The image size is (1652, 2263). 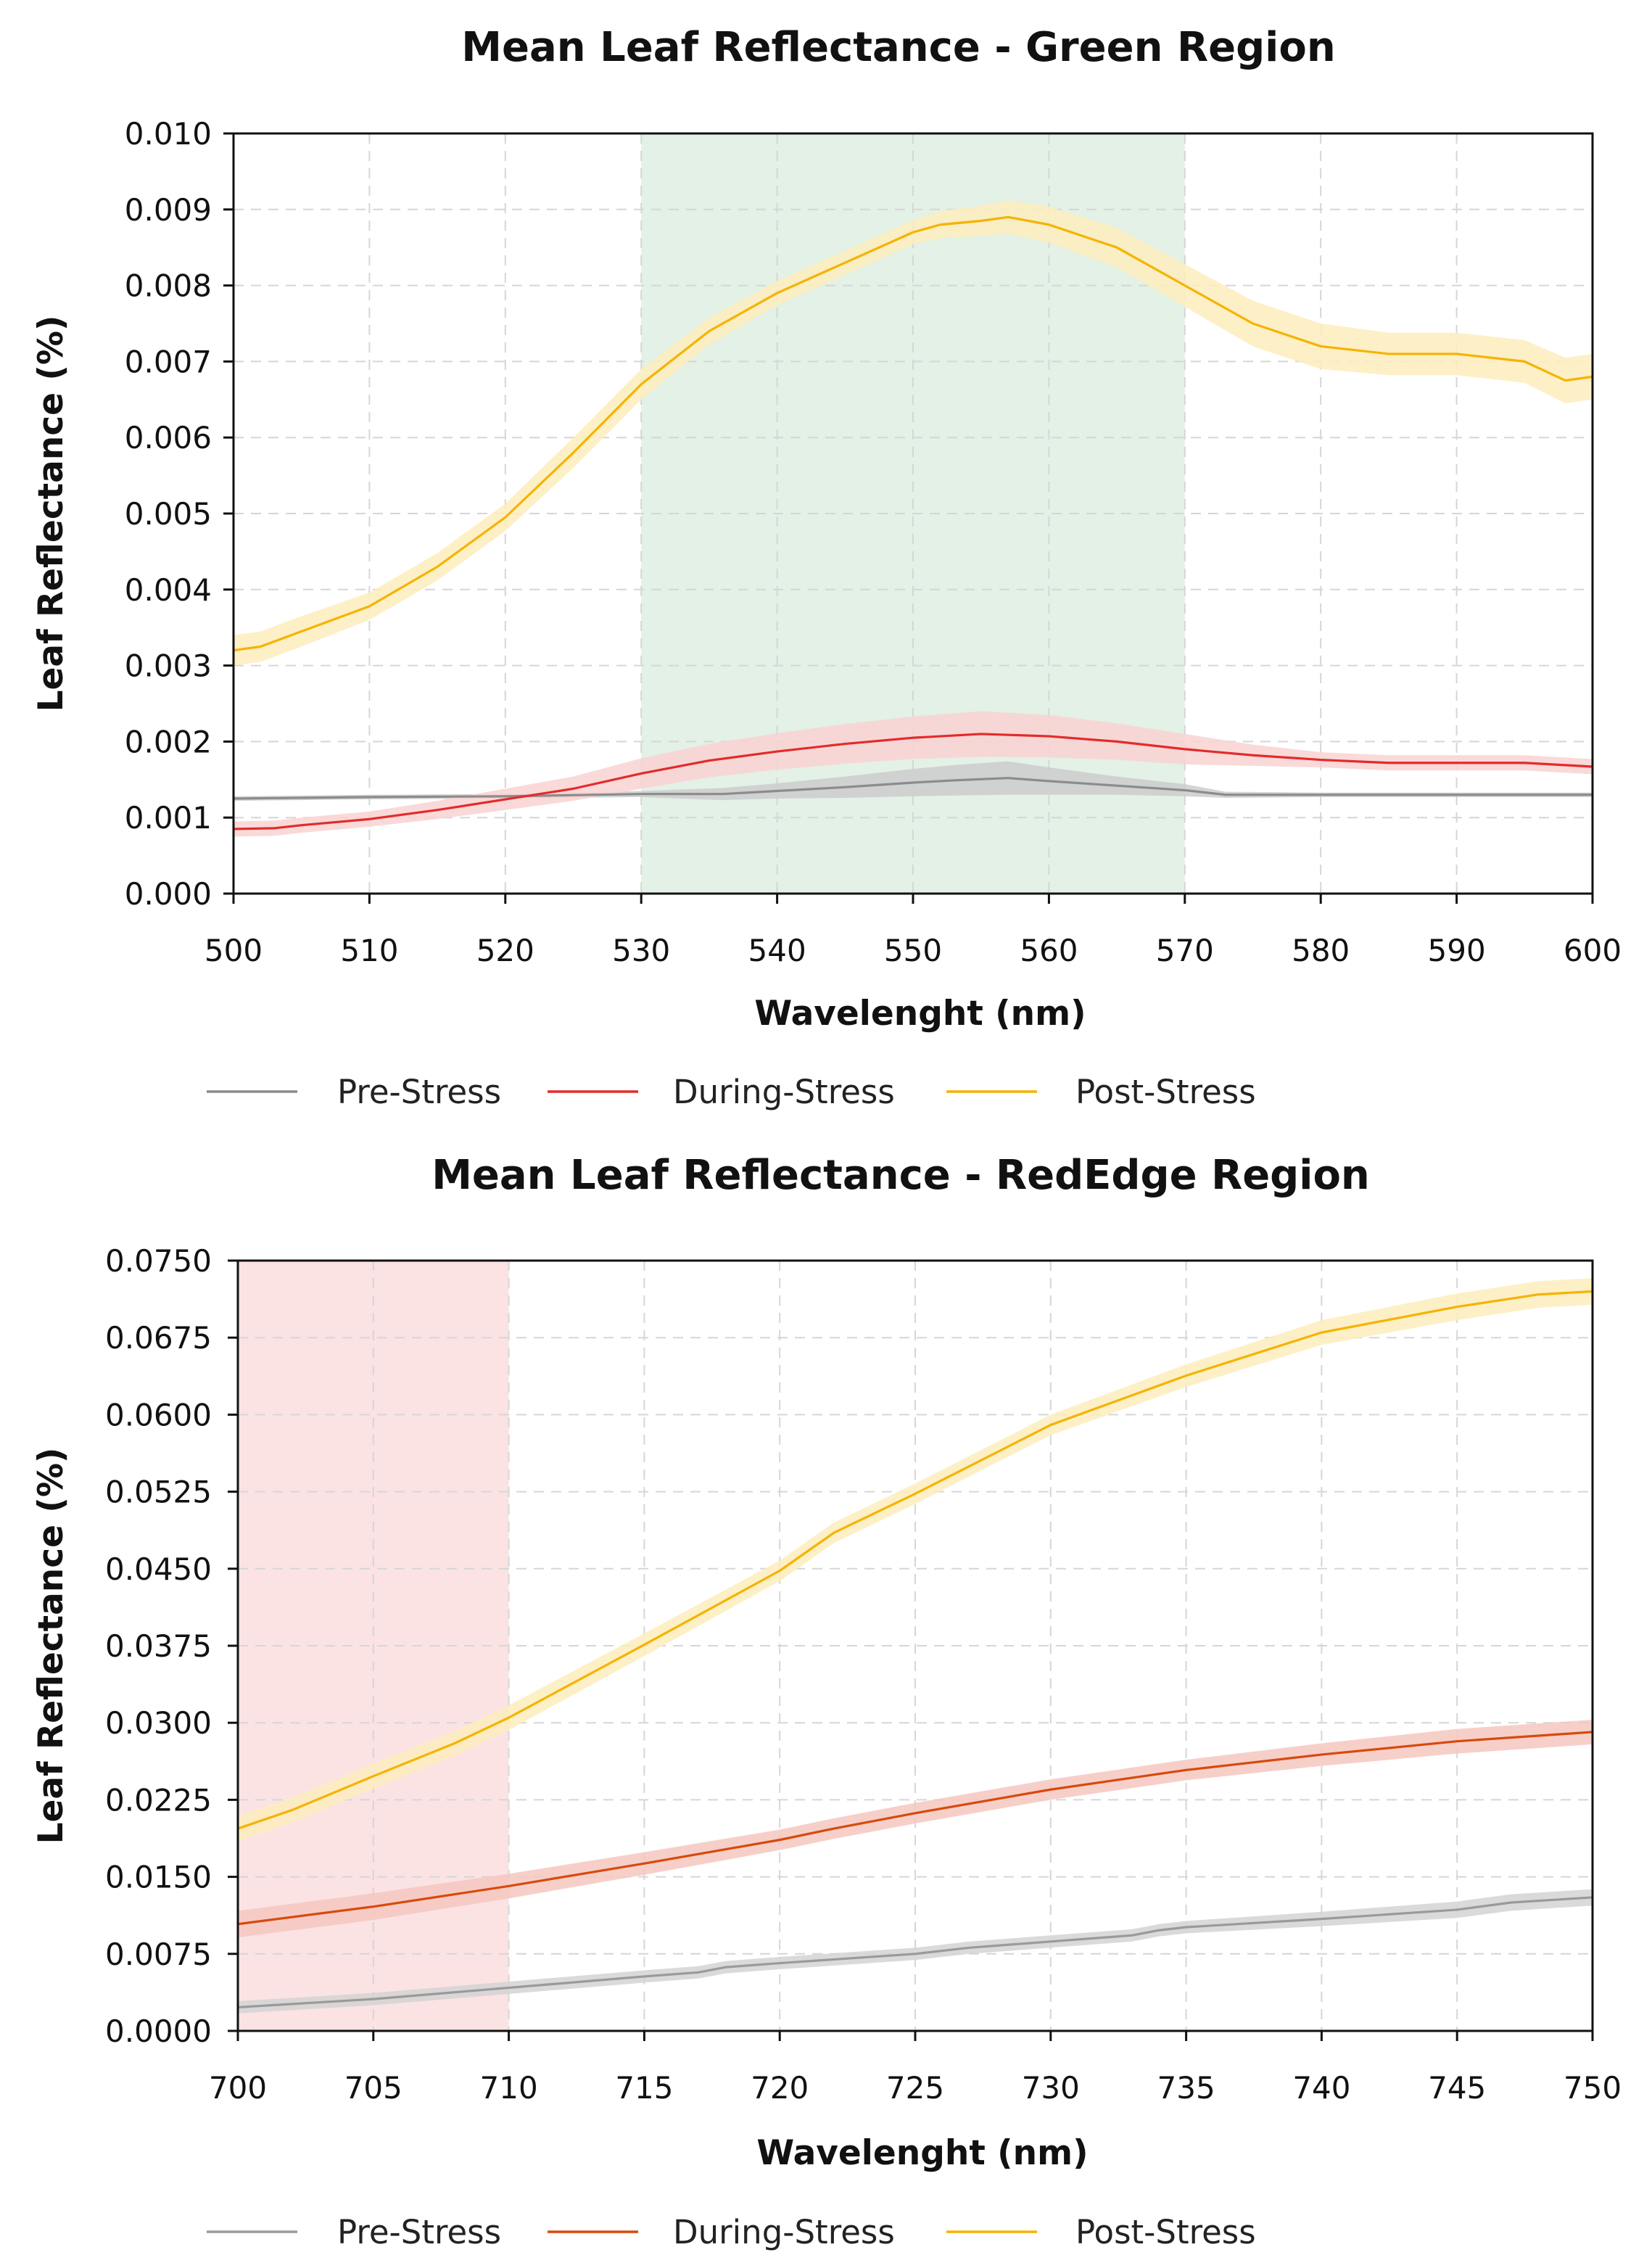 I want to click on y-tick-label: 0.008, so click(x=168, y=286).